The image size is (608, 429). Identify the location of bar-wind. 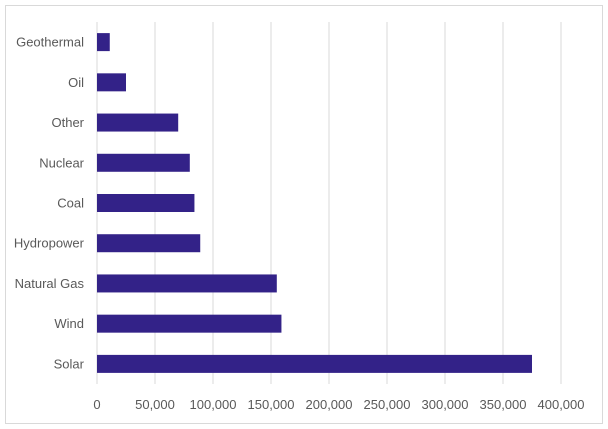
(189, 323).